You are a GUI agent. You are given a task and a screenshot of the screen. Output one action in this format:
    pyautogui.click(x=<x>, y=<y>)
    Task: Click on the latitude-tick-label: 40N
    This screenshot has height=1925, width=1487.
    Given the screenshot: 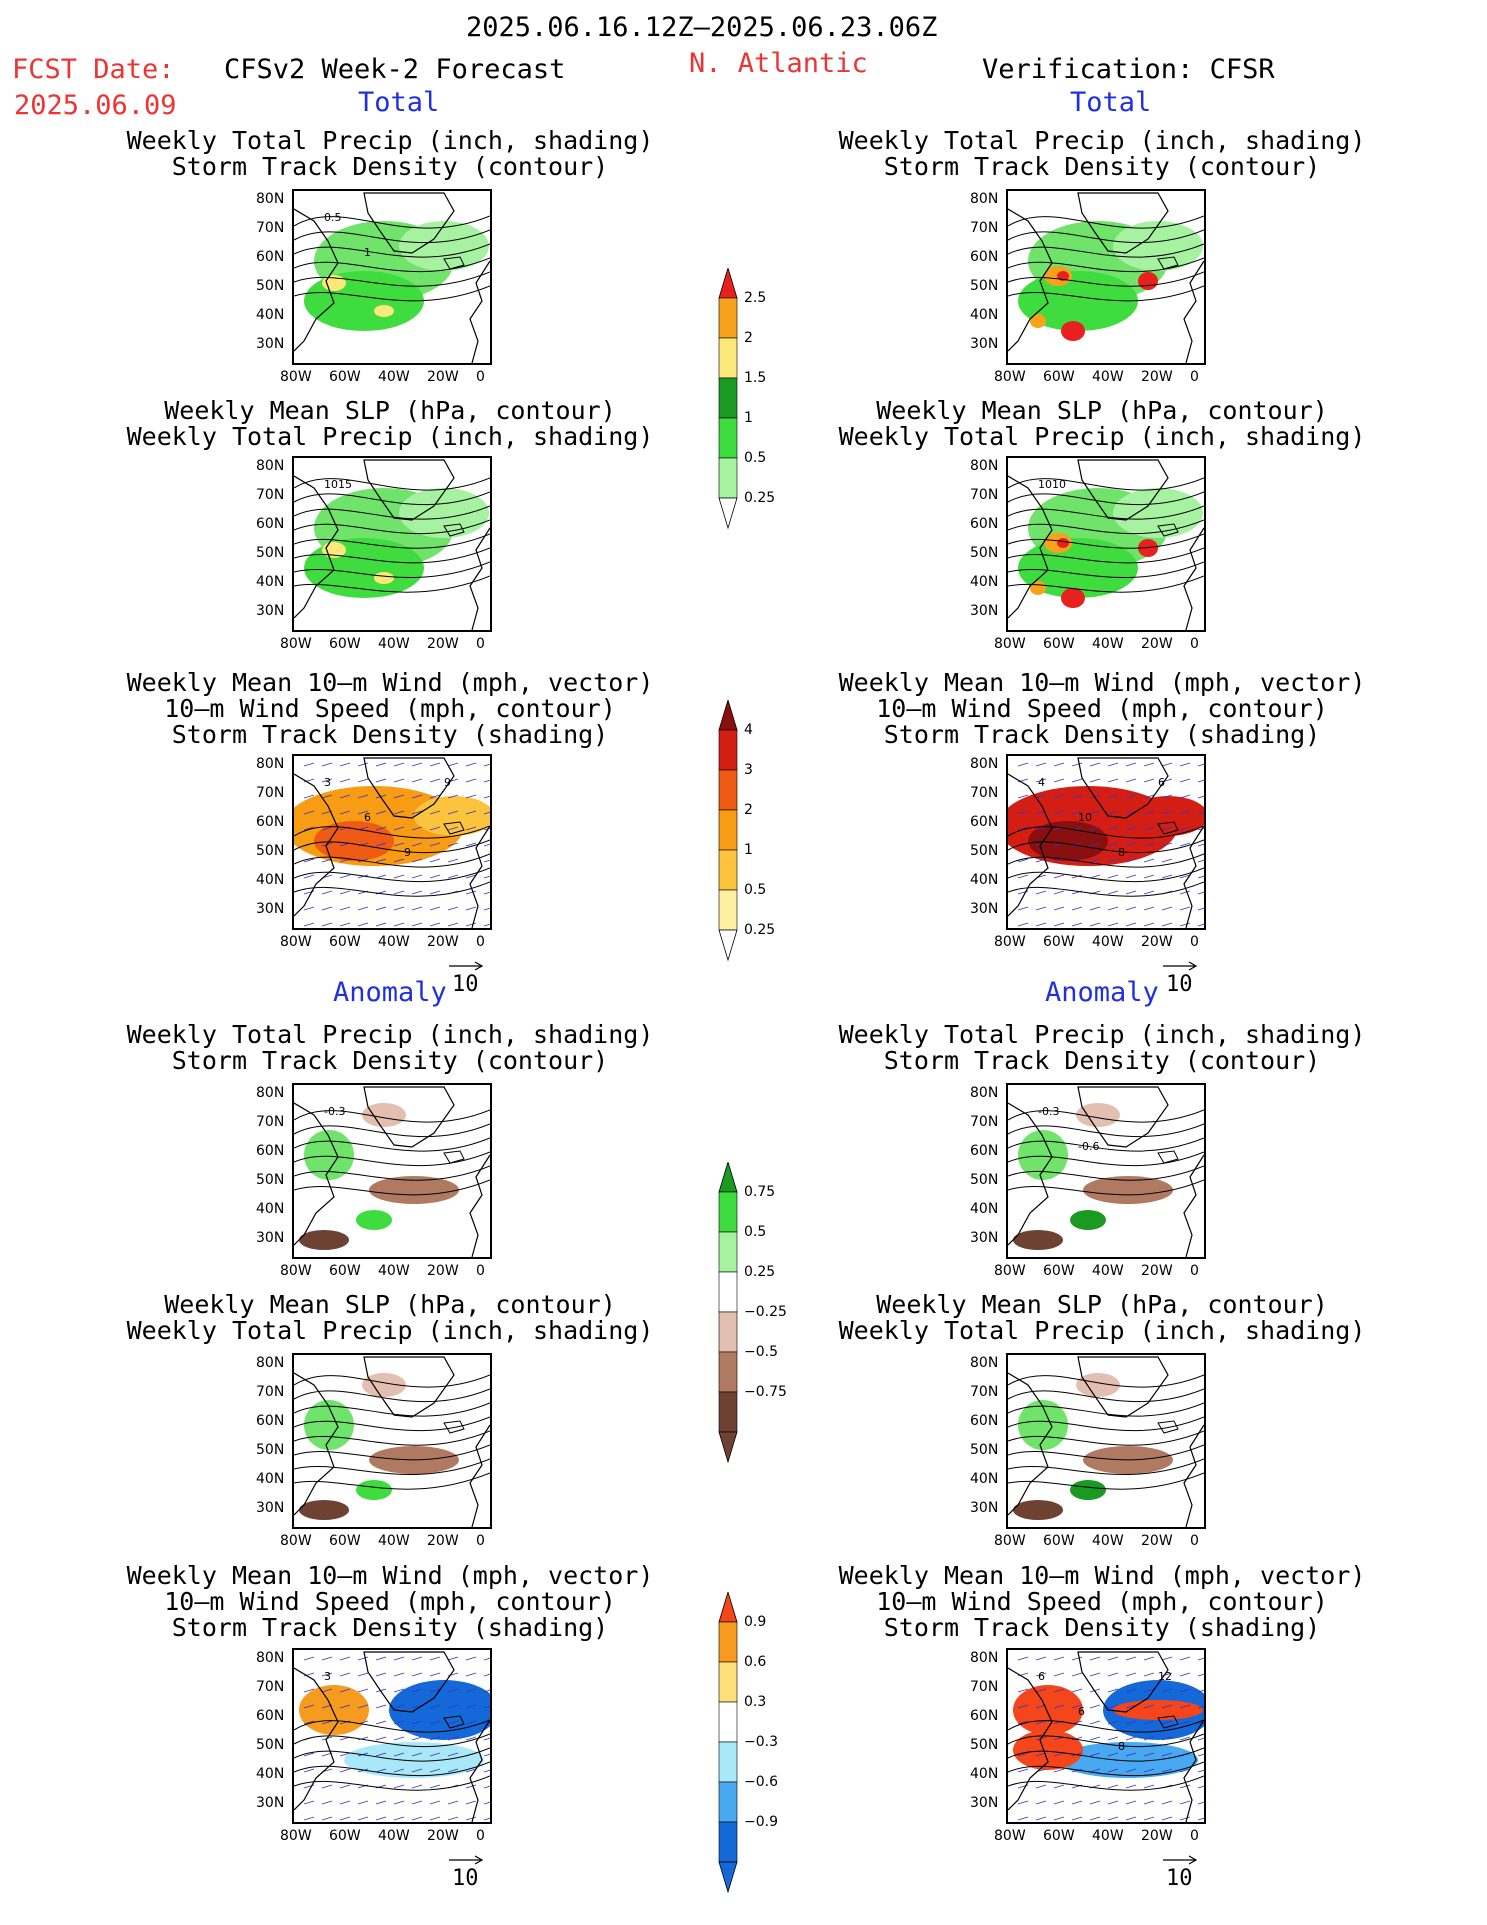 What is the action you would take?
    pyautogui.click(x=270, y=1774)
    